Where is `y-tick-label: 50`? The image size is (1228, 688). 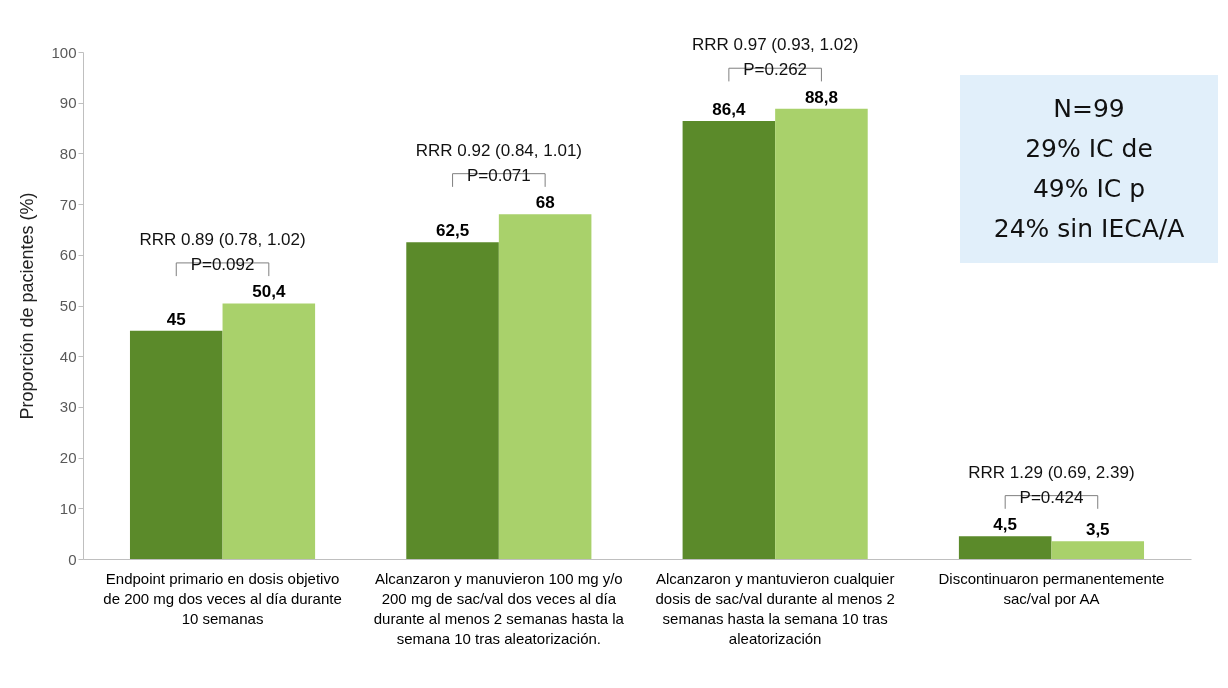
y-tick-label: 50 is located at coordinates (68, 305).